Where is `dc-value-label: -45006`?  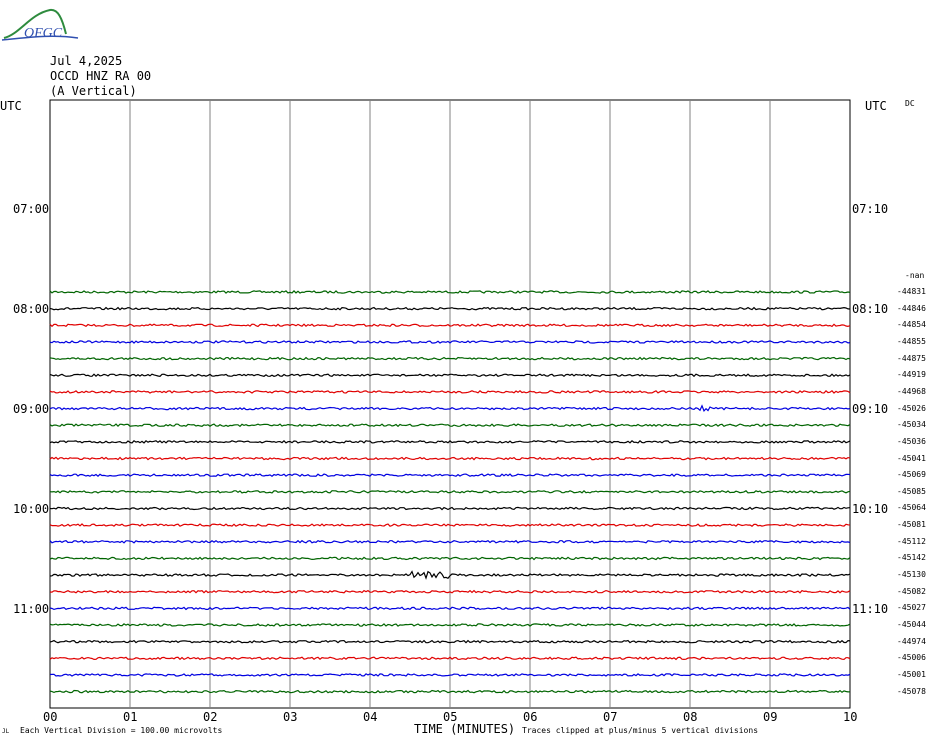
dc-value-label: -45006 is located at coordinates (911, 658).